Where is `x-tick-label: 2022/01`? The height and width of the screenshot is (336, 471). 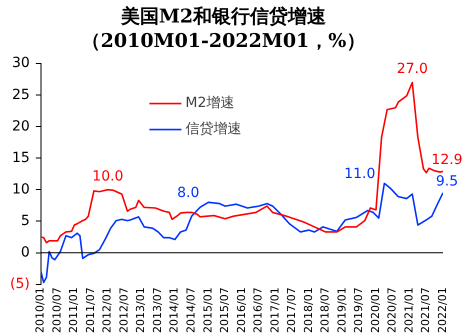
x-tick-label: 2022/01 is located at coordinates (442, 310).